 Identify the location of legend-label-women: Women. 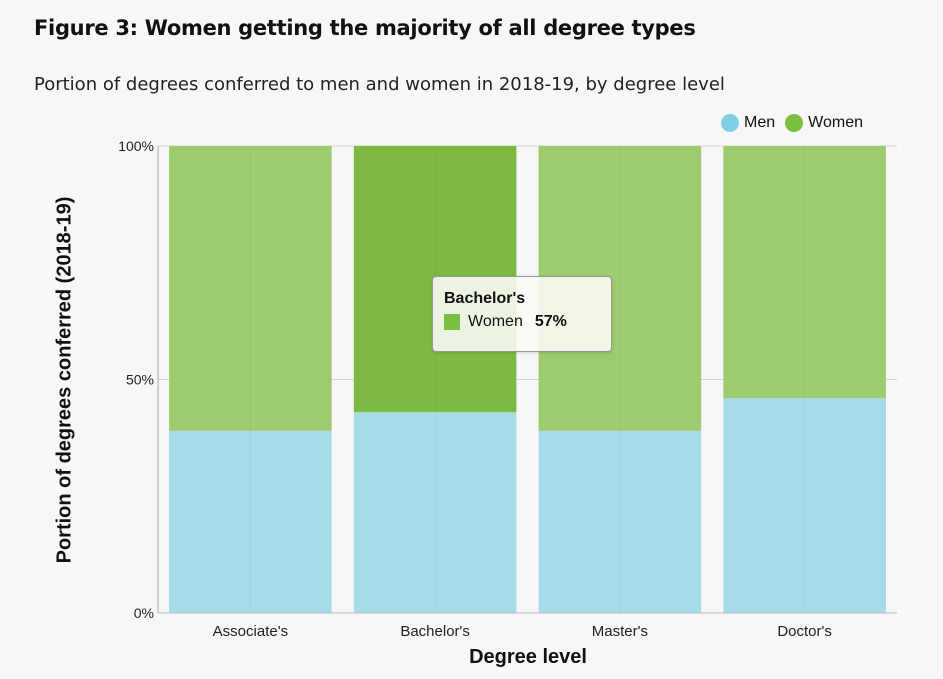
(835, 122).